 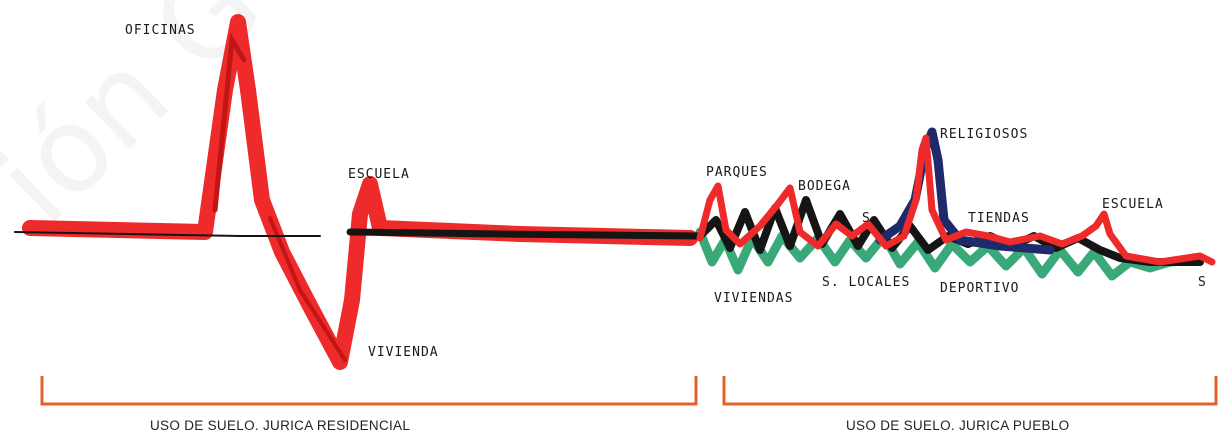 I want to click on red-trace-right, so click(x=956, y=200).